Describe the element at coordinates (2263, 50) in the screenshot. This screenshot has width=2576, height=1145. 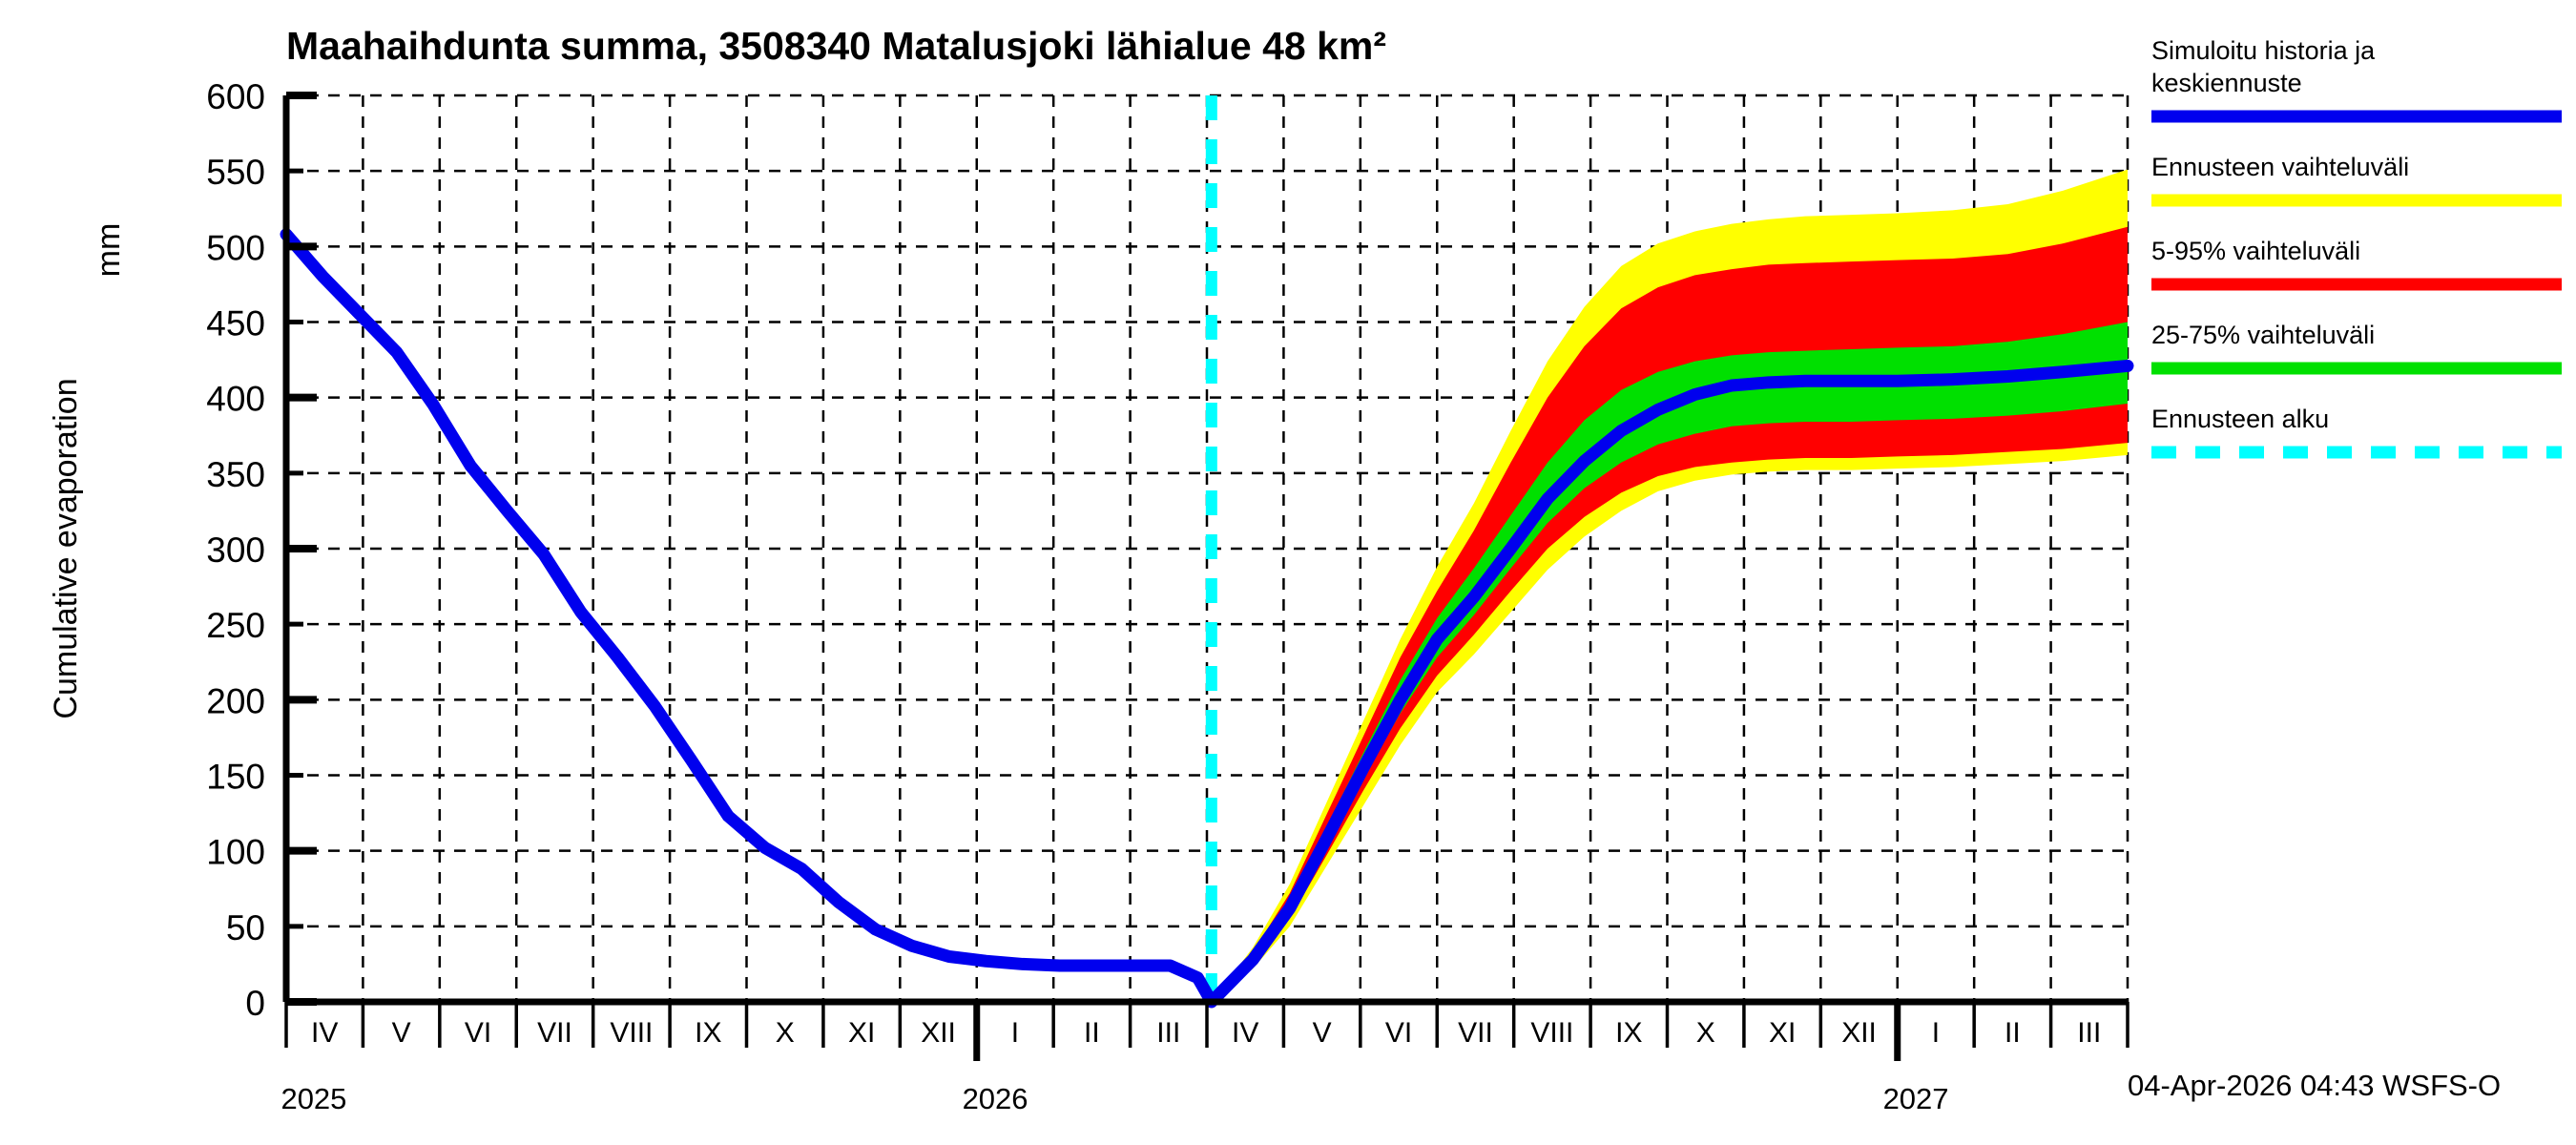
I see `legend-label-0: Simuloitu historia ja` at that location.